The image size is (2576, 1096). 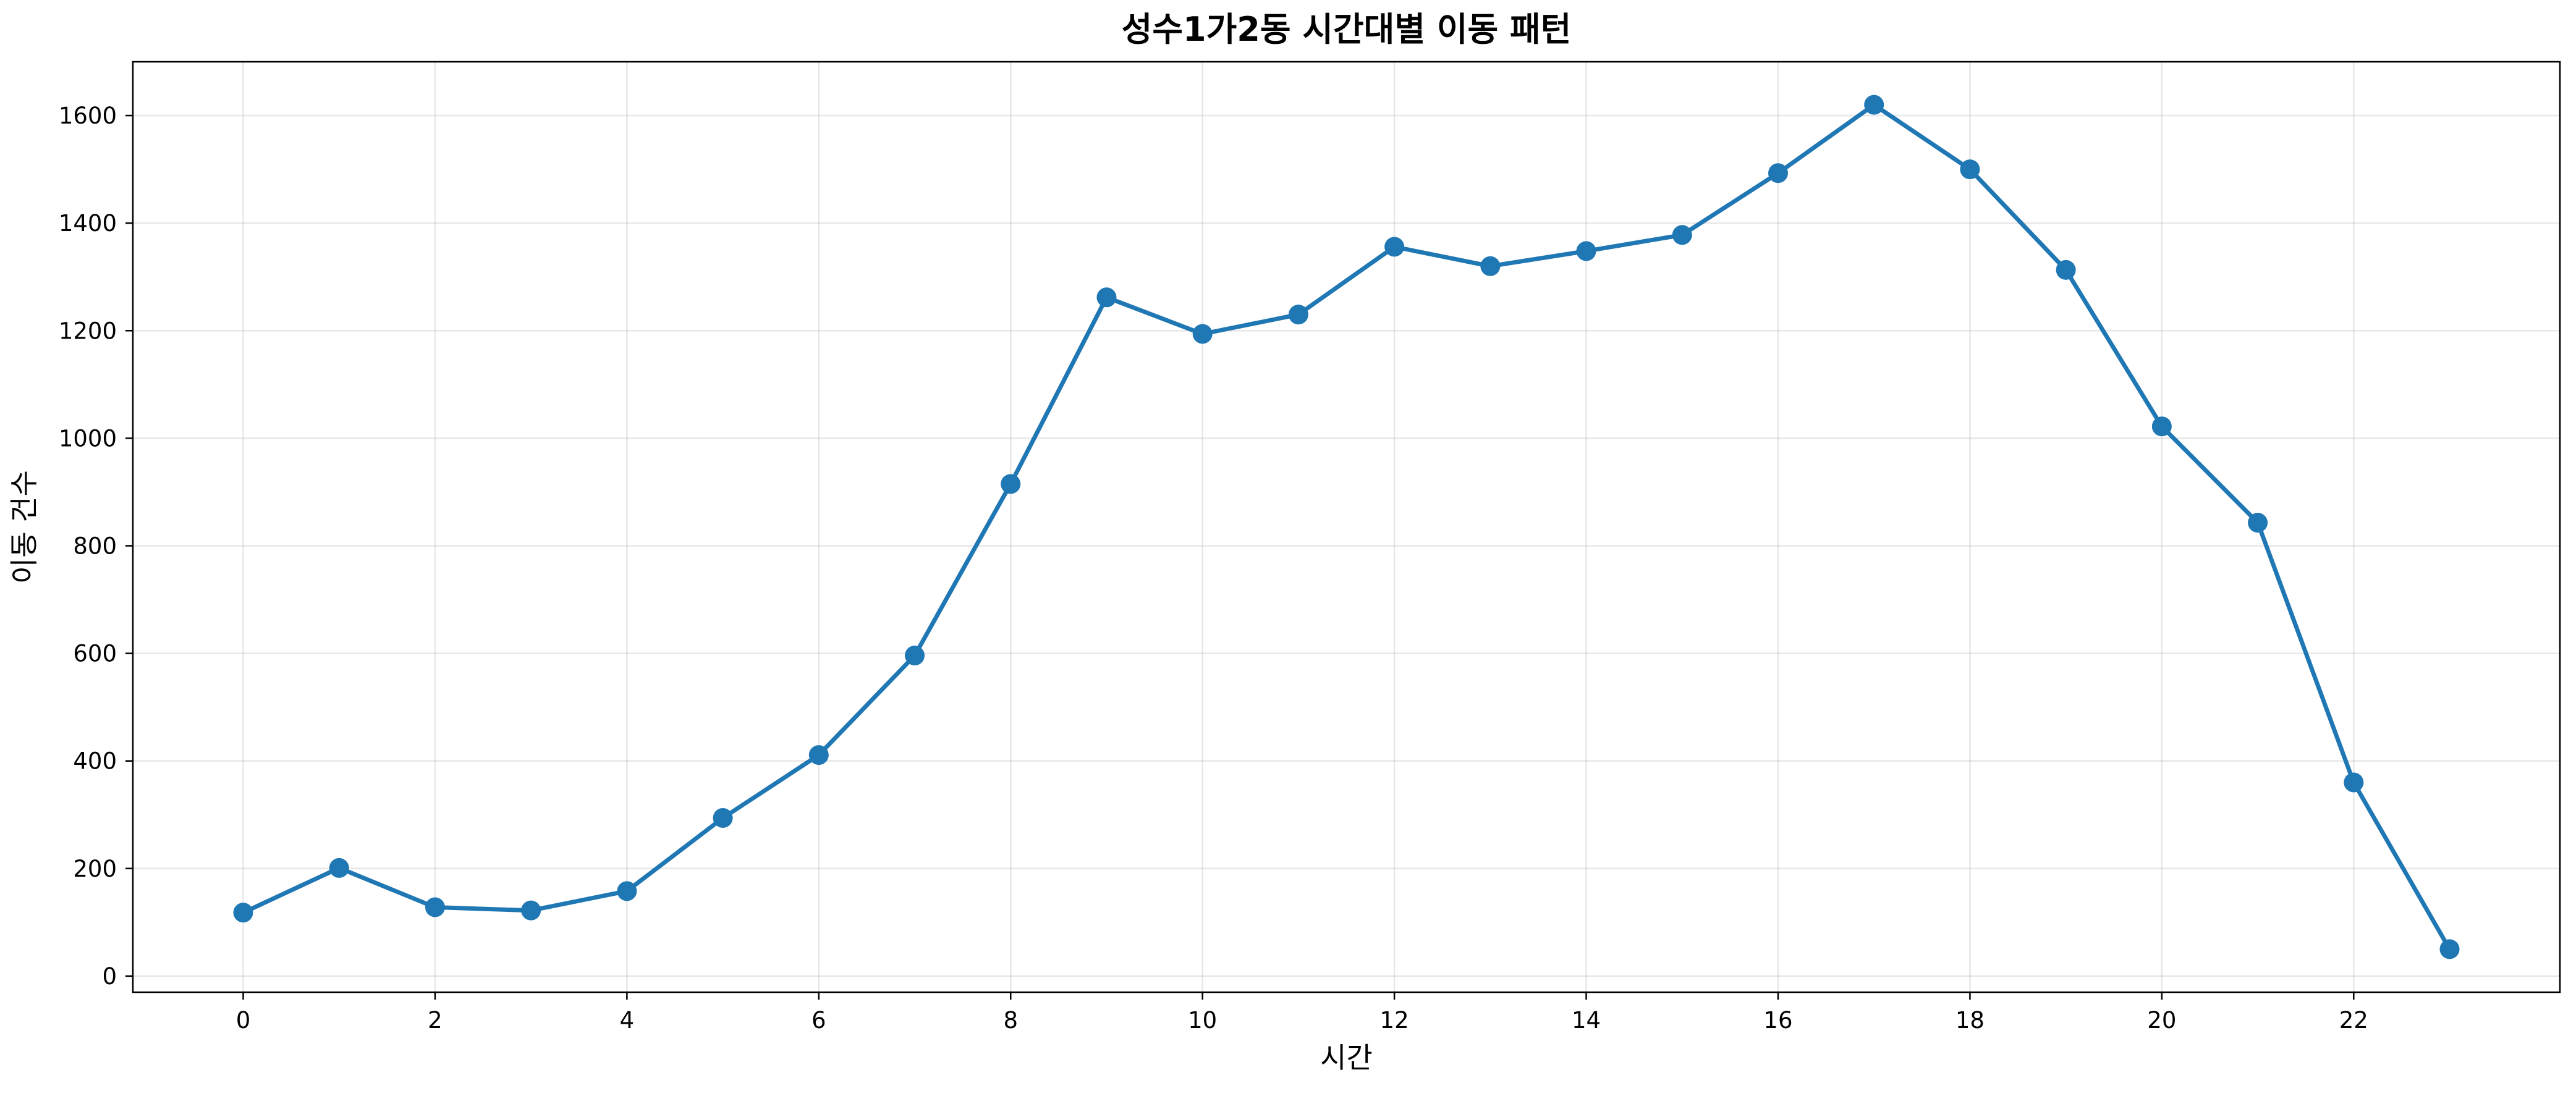 I want to click on chart-title: 성수1가2동 시간대별 이동 패턴, so click(x=1347, y=29).